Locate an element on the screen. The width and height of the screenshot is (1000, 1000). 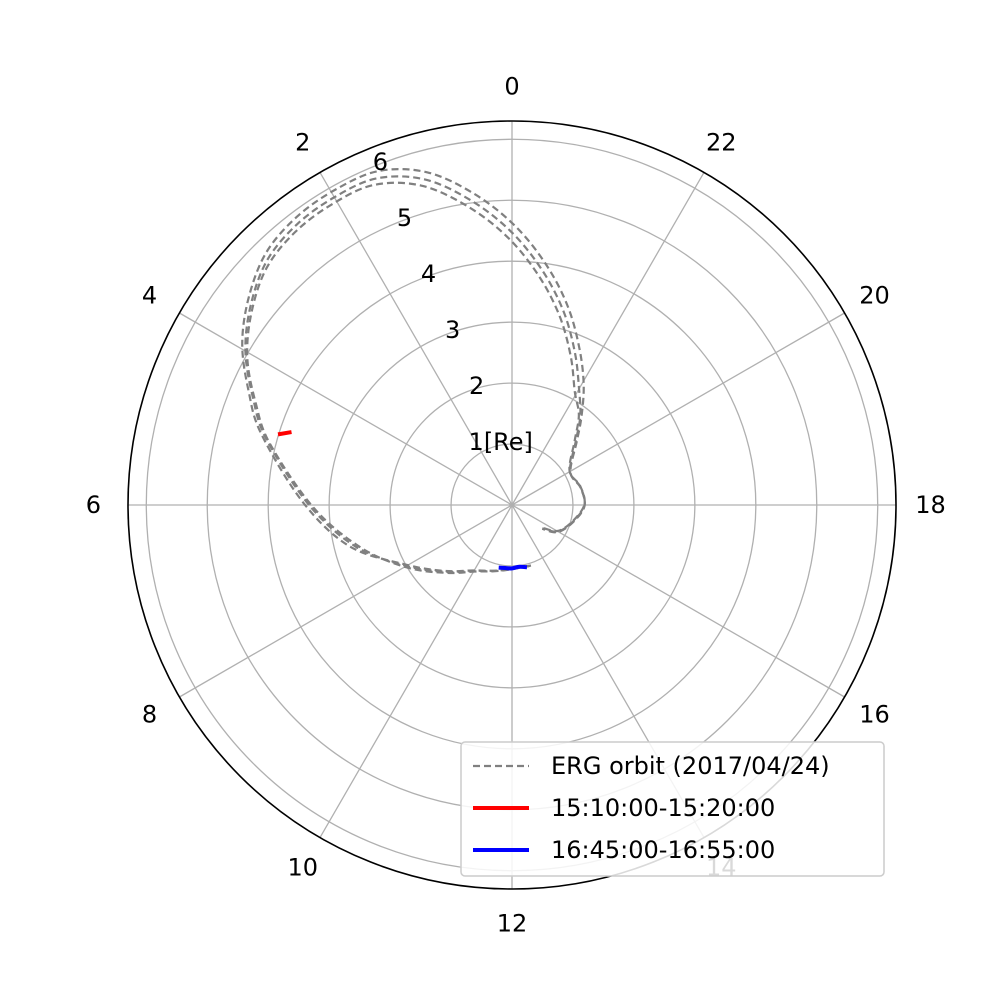
theta-tick-label-6: 6 is located at coordinates (93, 505).